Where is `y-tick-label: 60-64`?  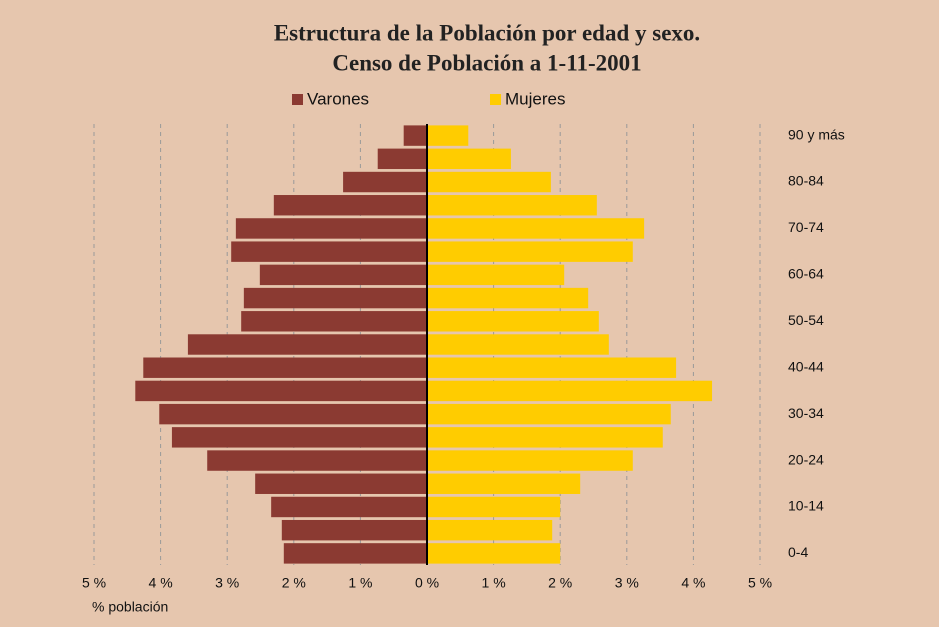 y-tick-label: 60-64 is located at coordinates (806, 274).